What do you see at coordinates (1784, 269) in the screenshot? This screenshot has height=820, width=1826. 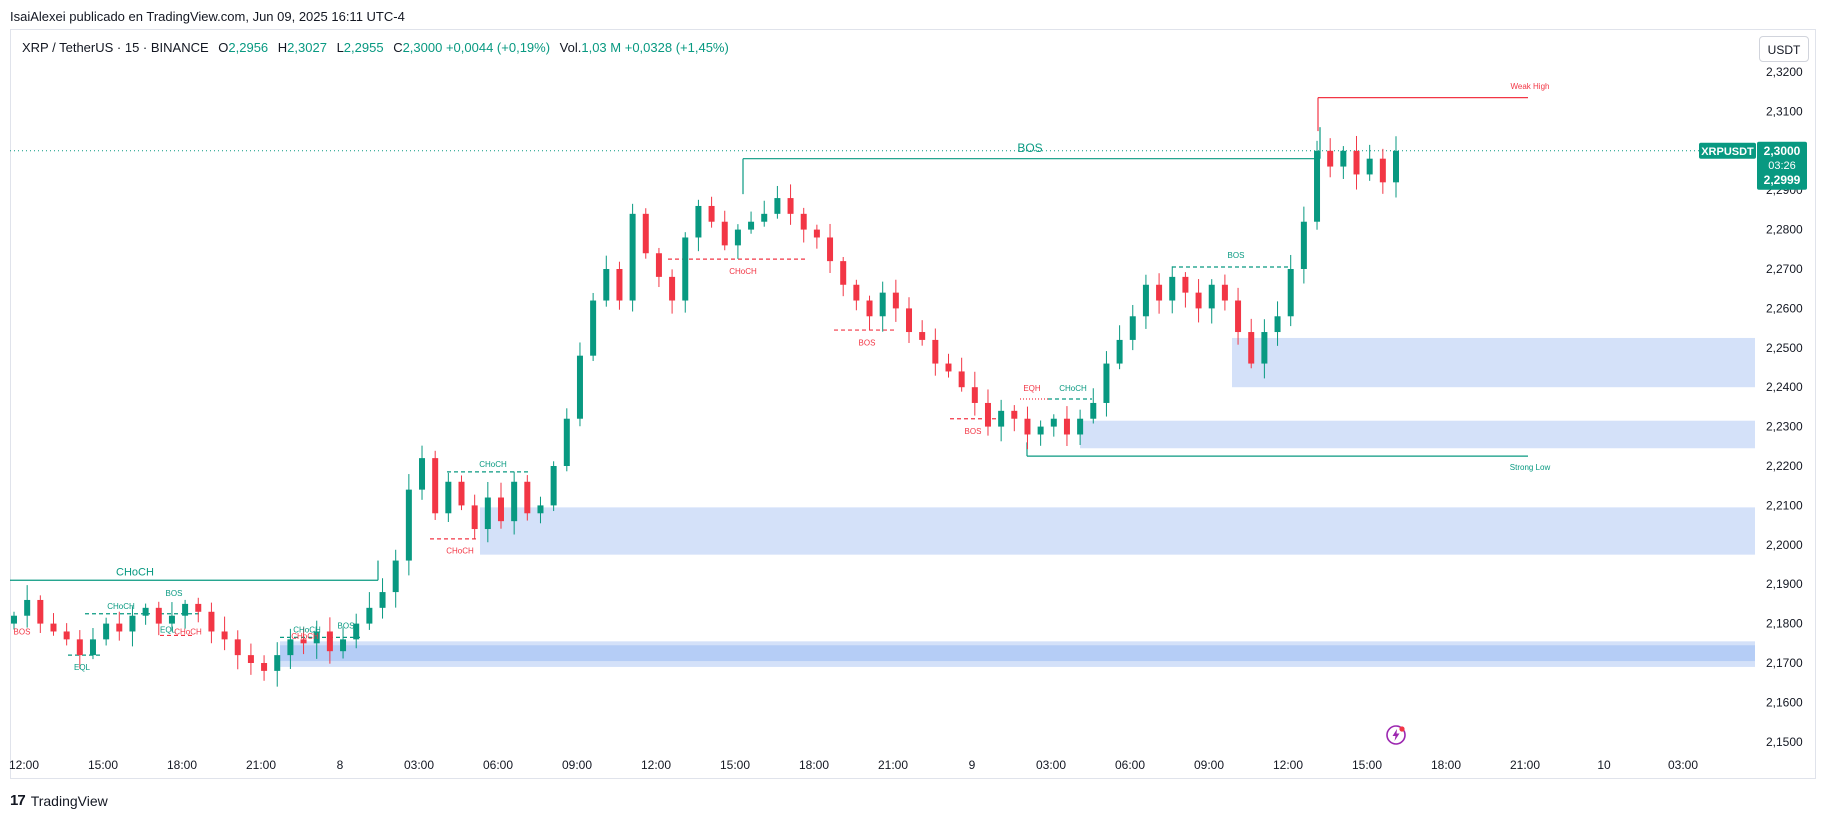 I see `price-tick-label: 2,2700` at bounding box center [1784, 269].